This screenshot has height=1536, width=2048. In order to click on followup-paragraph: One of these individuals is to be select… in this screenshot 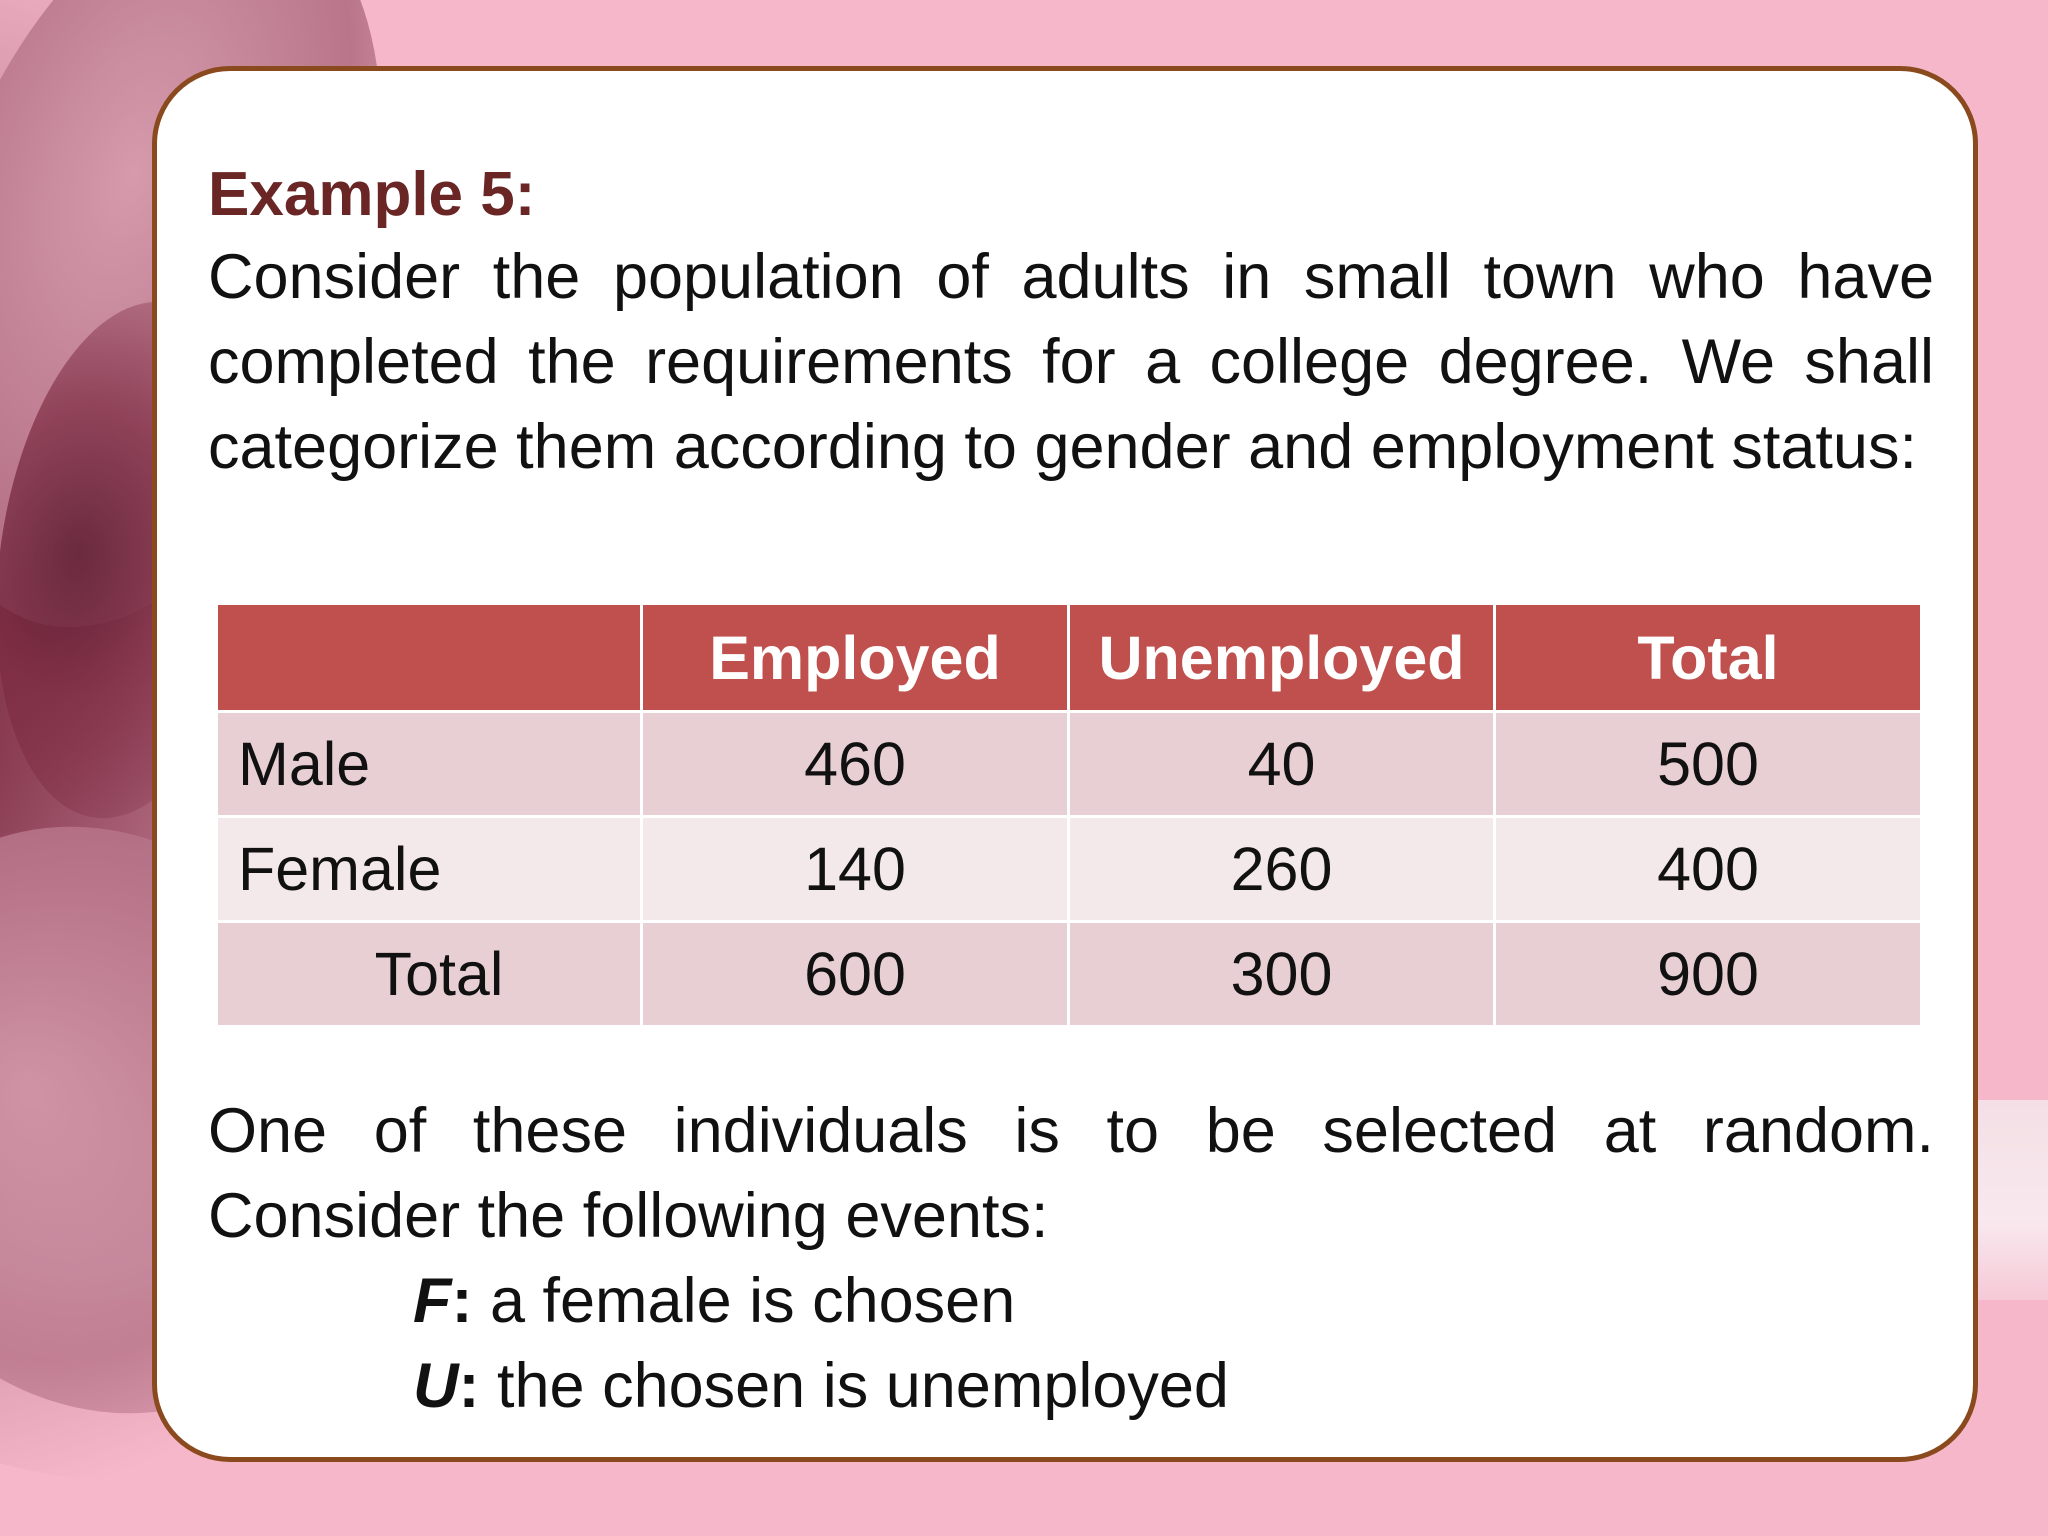, I will do `click(1071, 1173)`.